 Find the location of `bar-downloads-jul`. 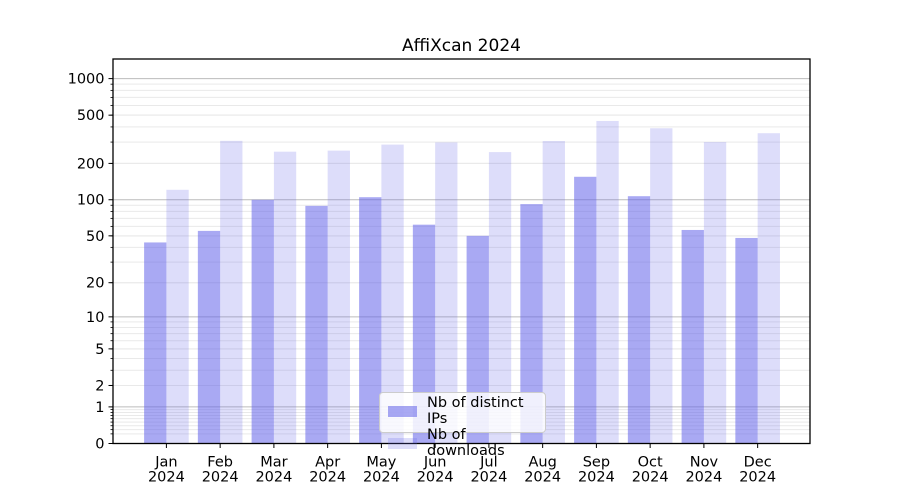

bar-downloads-jul is located at coordinates (500, 298).